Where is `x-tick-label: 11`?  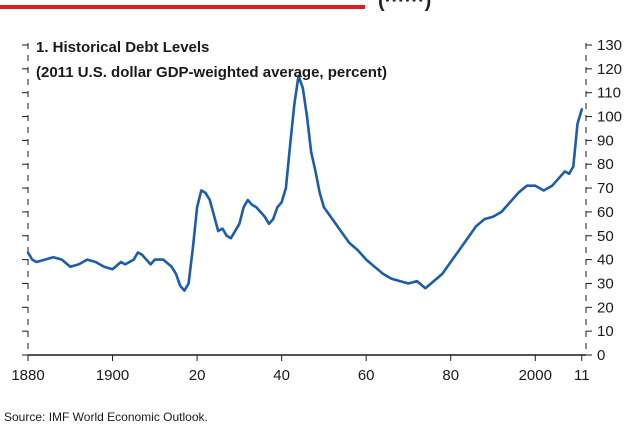
x-tick-label: 11 is located at coordinates (582, 375).